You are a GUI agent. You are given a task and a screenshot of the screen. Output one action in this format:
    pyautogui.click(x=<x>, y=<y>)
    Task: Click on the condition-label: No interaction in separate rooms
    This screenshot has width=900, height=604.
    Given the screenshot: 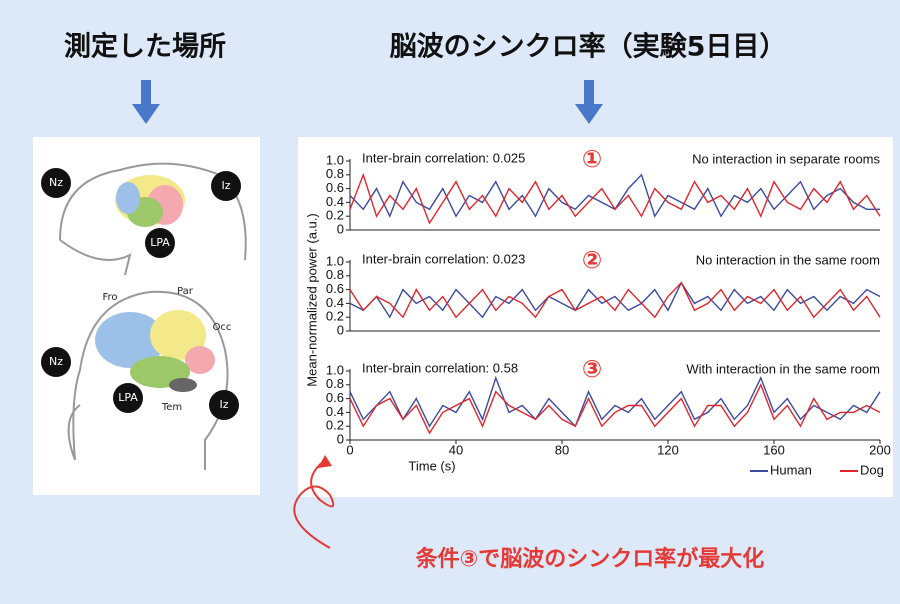 What is the action you would take?
    pyautogui.click(x=786, y=158)
    